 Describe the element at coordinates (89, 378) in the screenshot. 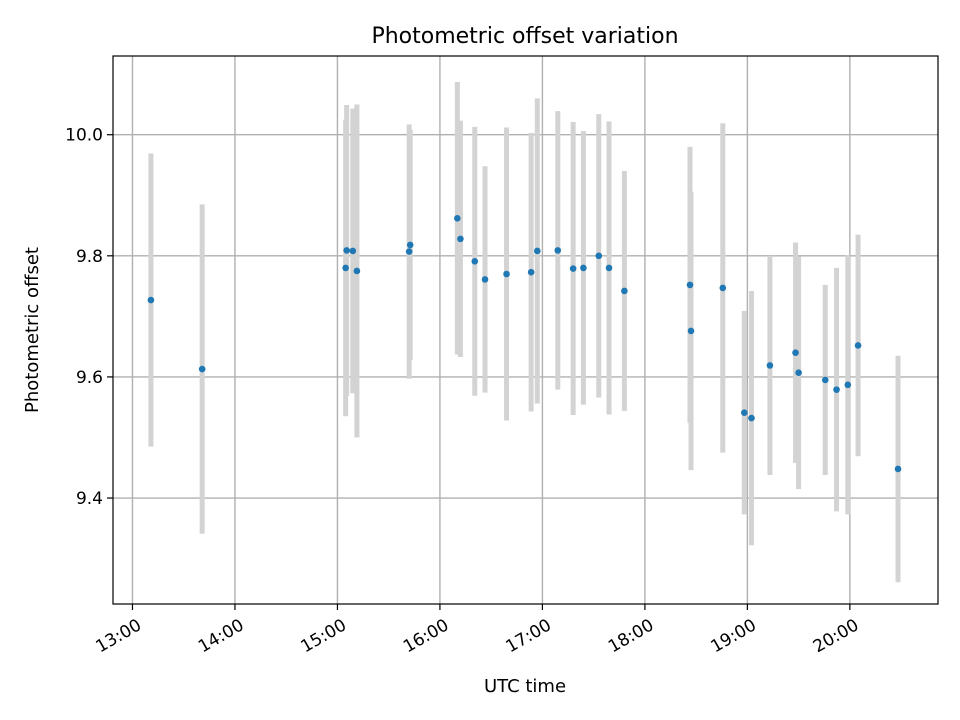

I see `y-tick-label: 9.6` at that location.